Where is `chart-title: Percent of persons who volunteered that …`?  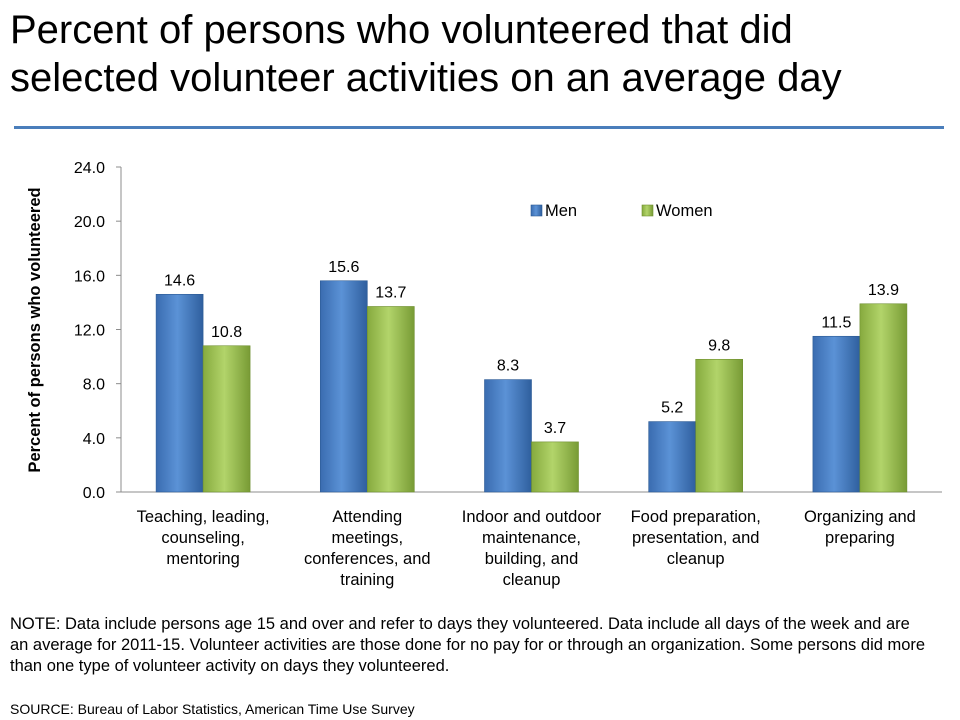
chart-title: Percent of persons who volunteered that … is located at coordinates (480, 54).